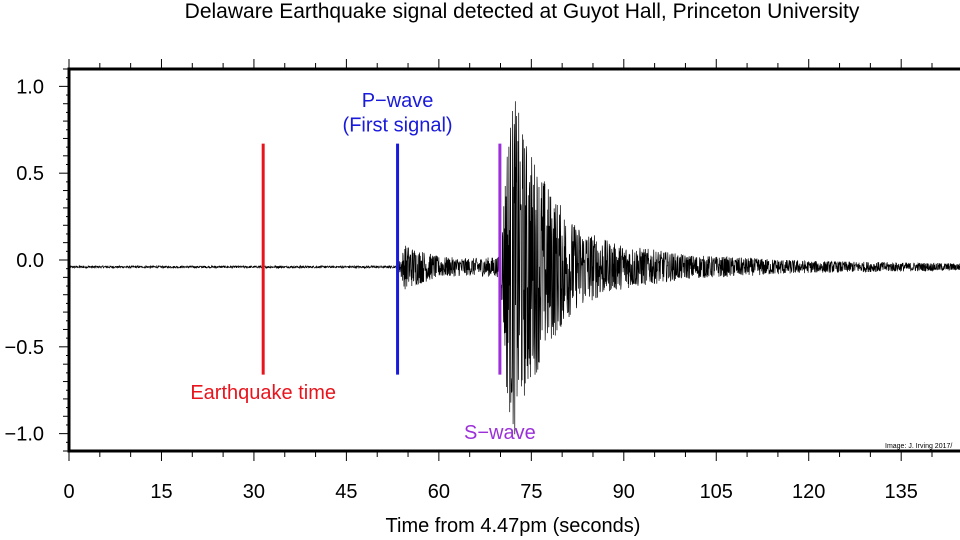 This screenshot has width=960, height=540. I want to click on annotation-s-wave: S−wave, so click(500, 433).